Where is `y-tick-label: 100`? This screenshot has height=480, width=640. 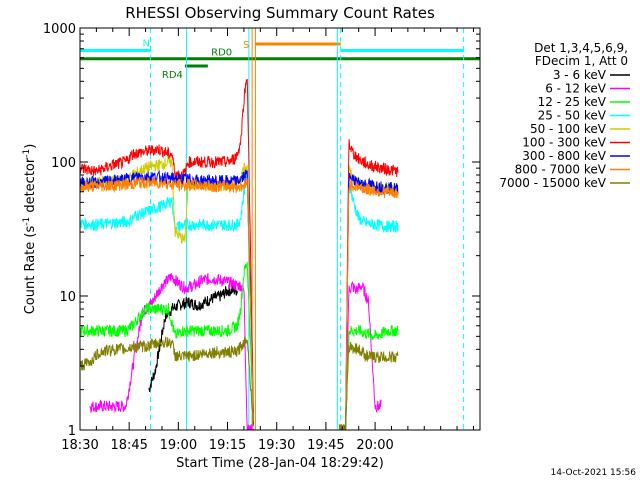 y-tick-label: 100 is located at coordinates (63, 163).